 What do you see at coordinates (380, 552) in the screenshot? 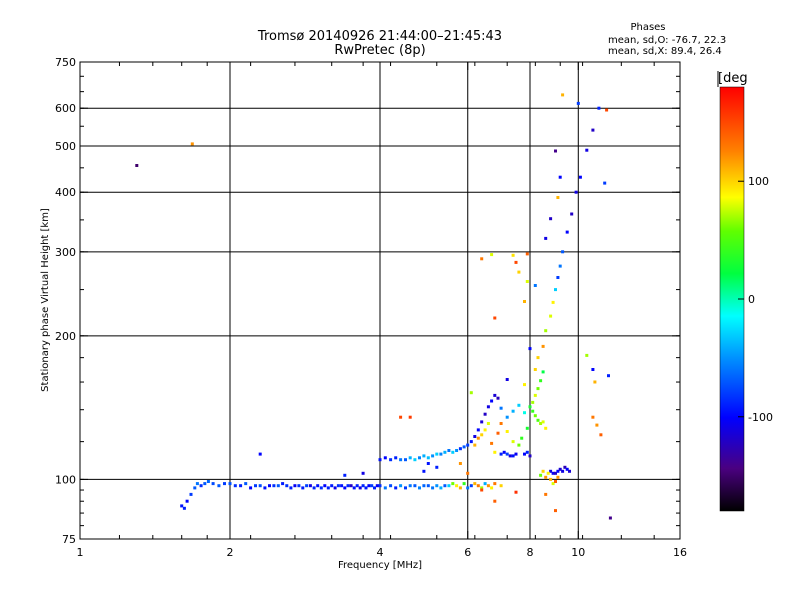
I see `x-tick-label: 4` at bounding box center [380, 552].